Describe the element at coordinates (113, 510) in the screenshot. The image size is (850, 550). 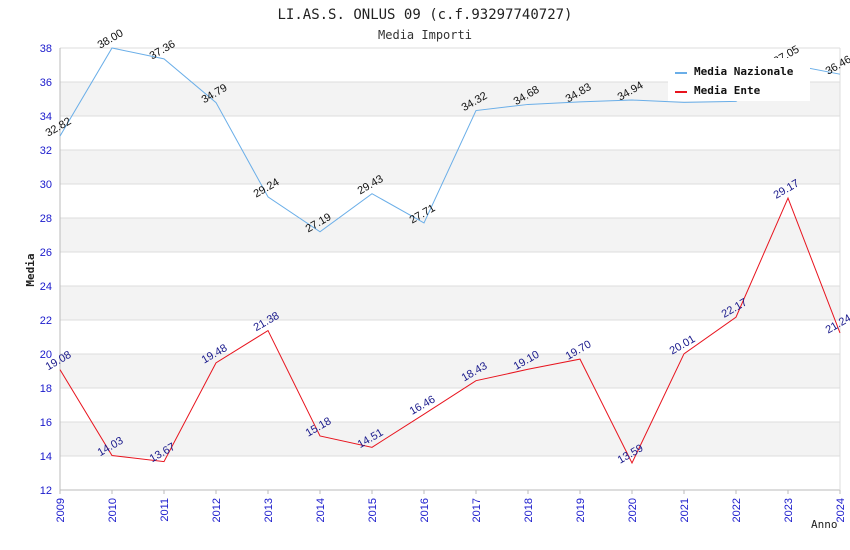
I see `x-tick-label: 2010` at that location.